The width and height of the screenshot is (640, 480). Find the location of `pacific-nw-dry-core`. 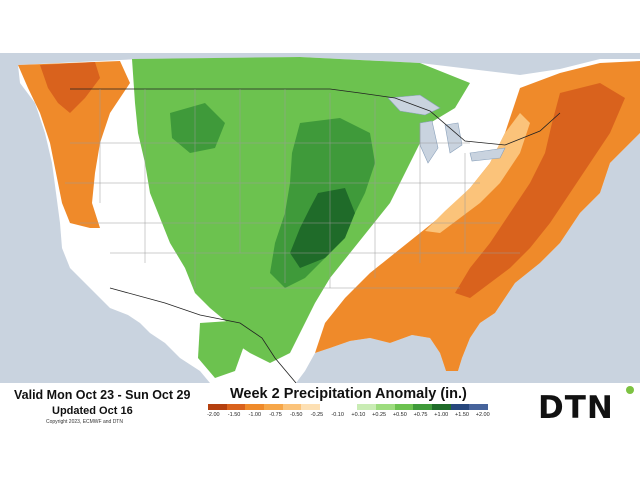

pacific-nw-dry-core is located at coordinates (70, 87).